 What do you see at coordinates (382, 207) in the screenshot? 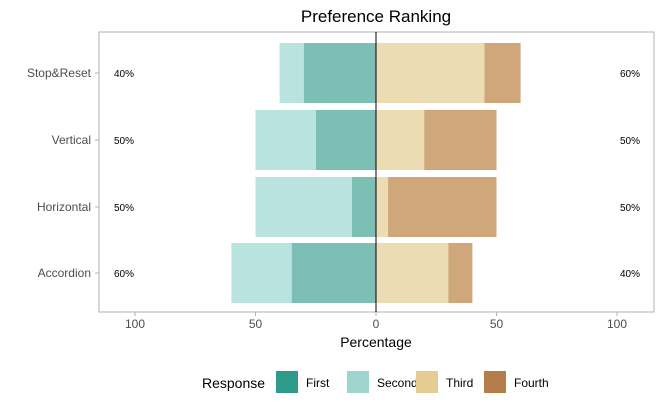
I see `bar-horizontal-third` at bounding box center [382, 207].